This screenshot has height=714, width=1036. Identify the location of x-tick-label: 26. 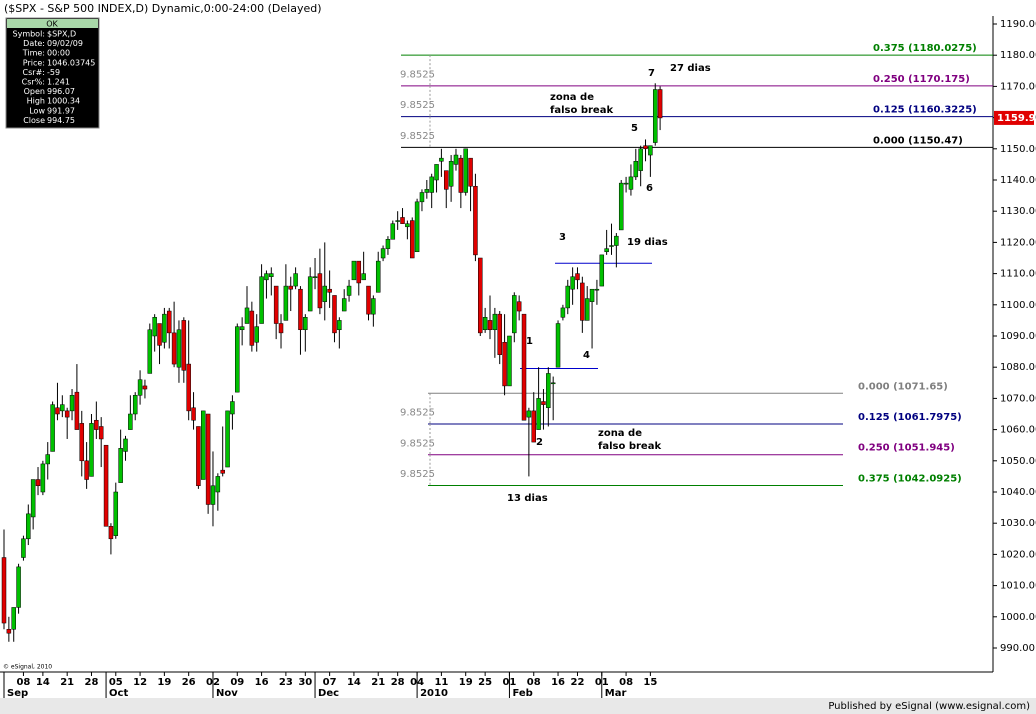
(189, 682).